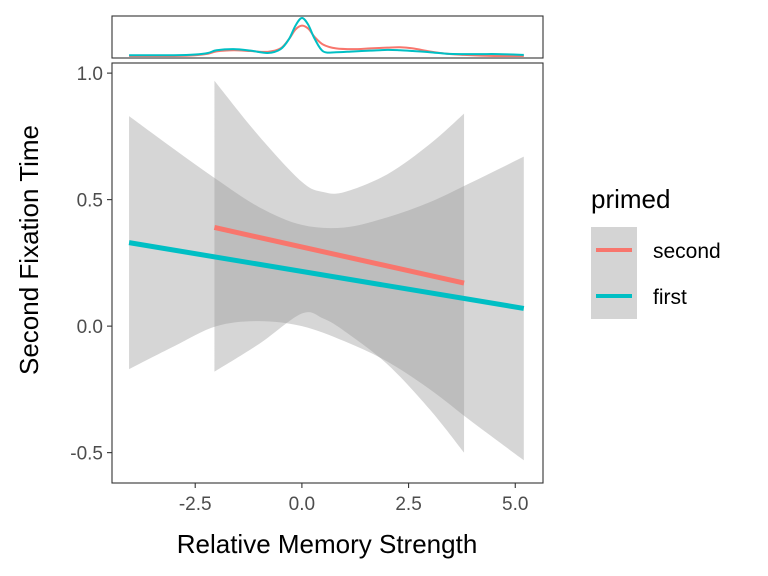 The width and height of the screenshot is (768, 576). I want to click on legend: primed second first, so click(656, 251).